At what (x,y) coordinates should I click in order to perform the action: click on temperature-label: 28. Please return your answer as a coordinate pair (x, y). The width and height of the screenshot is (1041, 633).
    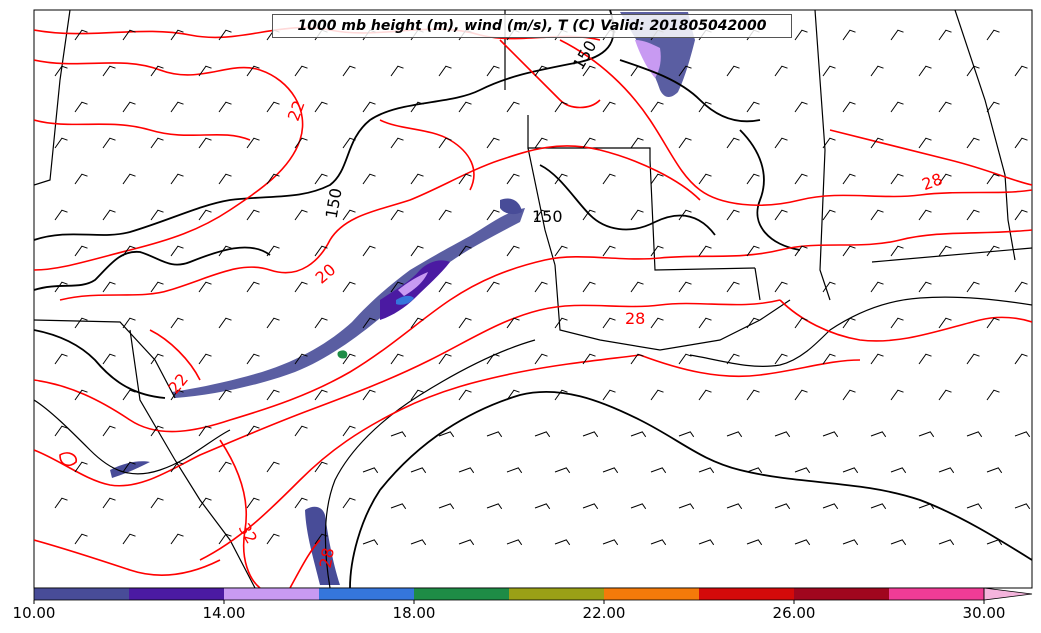
    Looking at the image, I should click on (635, 318).